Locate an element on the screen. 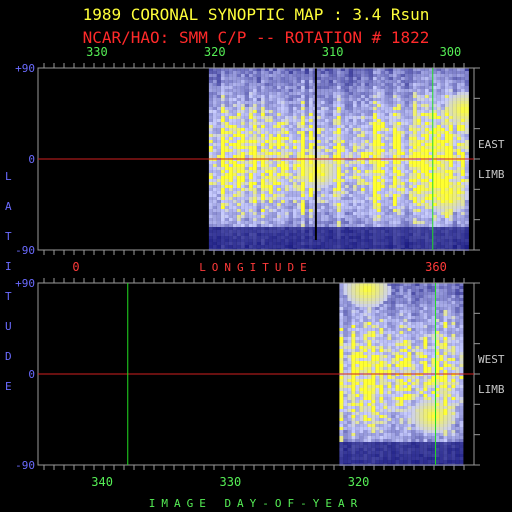  carrington-tick-label: 310 is located at coordinates (333, 52).